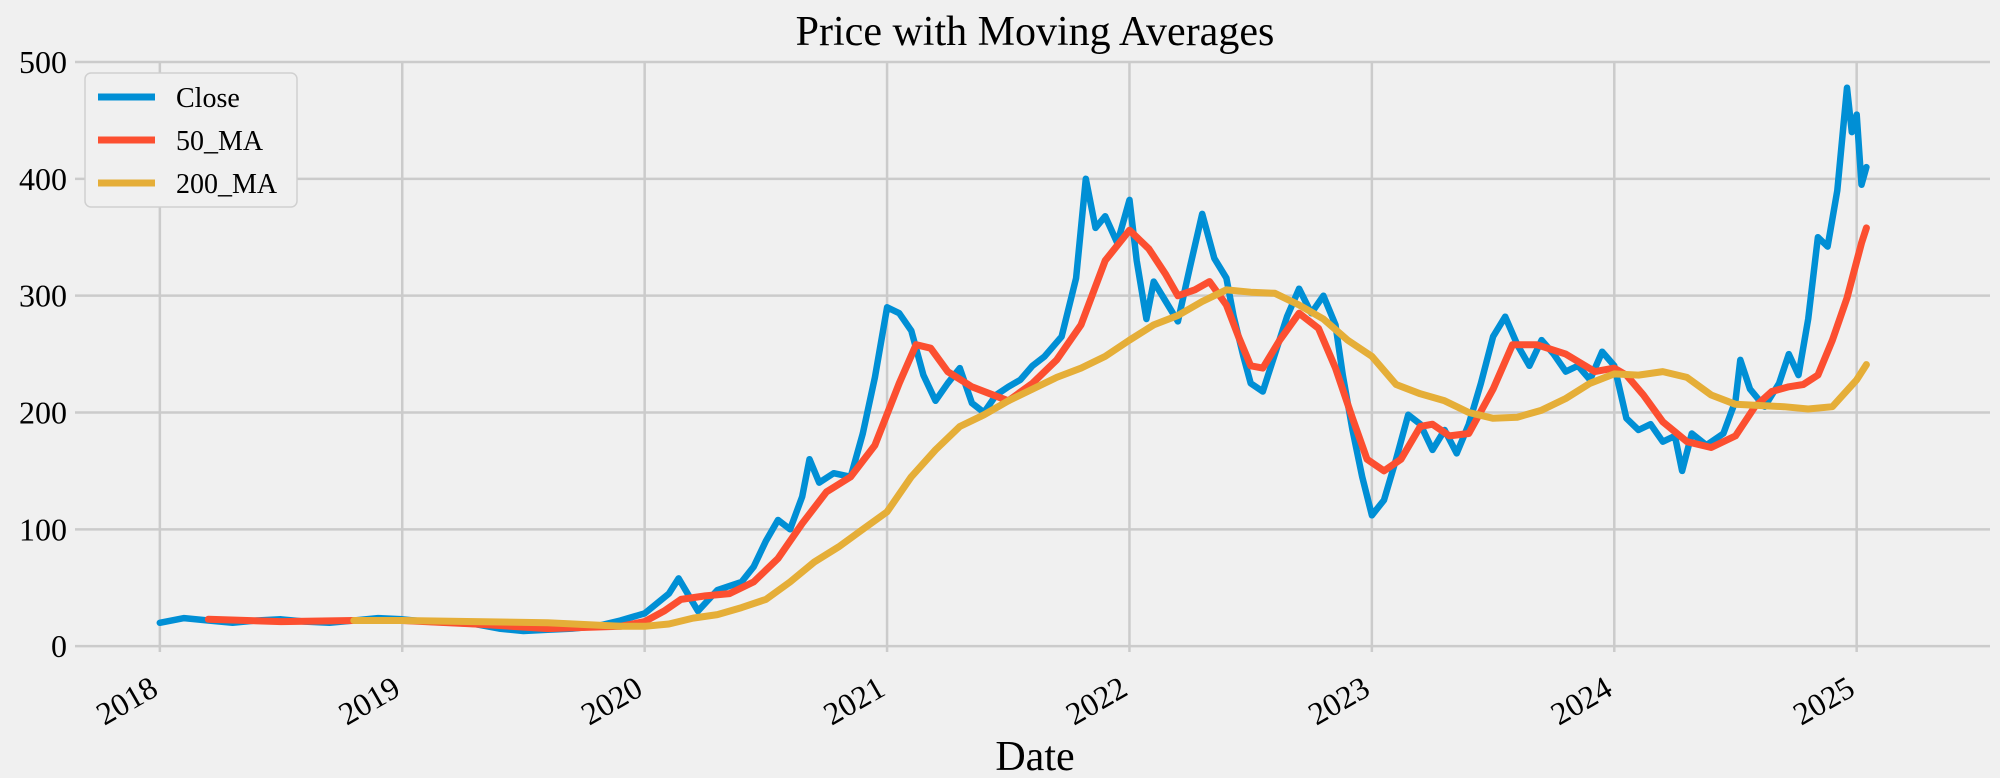 The height and width of the screenshot is (778, 2000). Describe the element at coordinates (43, 62) in the screenshot. I see `y-tick-label-500: 500` at that location.